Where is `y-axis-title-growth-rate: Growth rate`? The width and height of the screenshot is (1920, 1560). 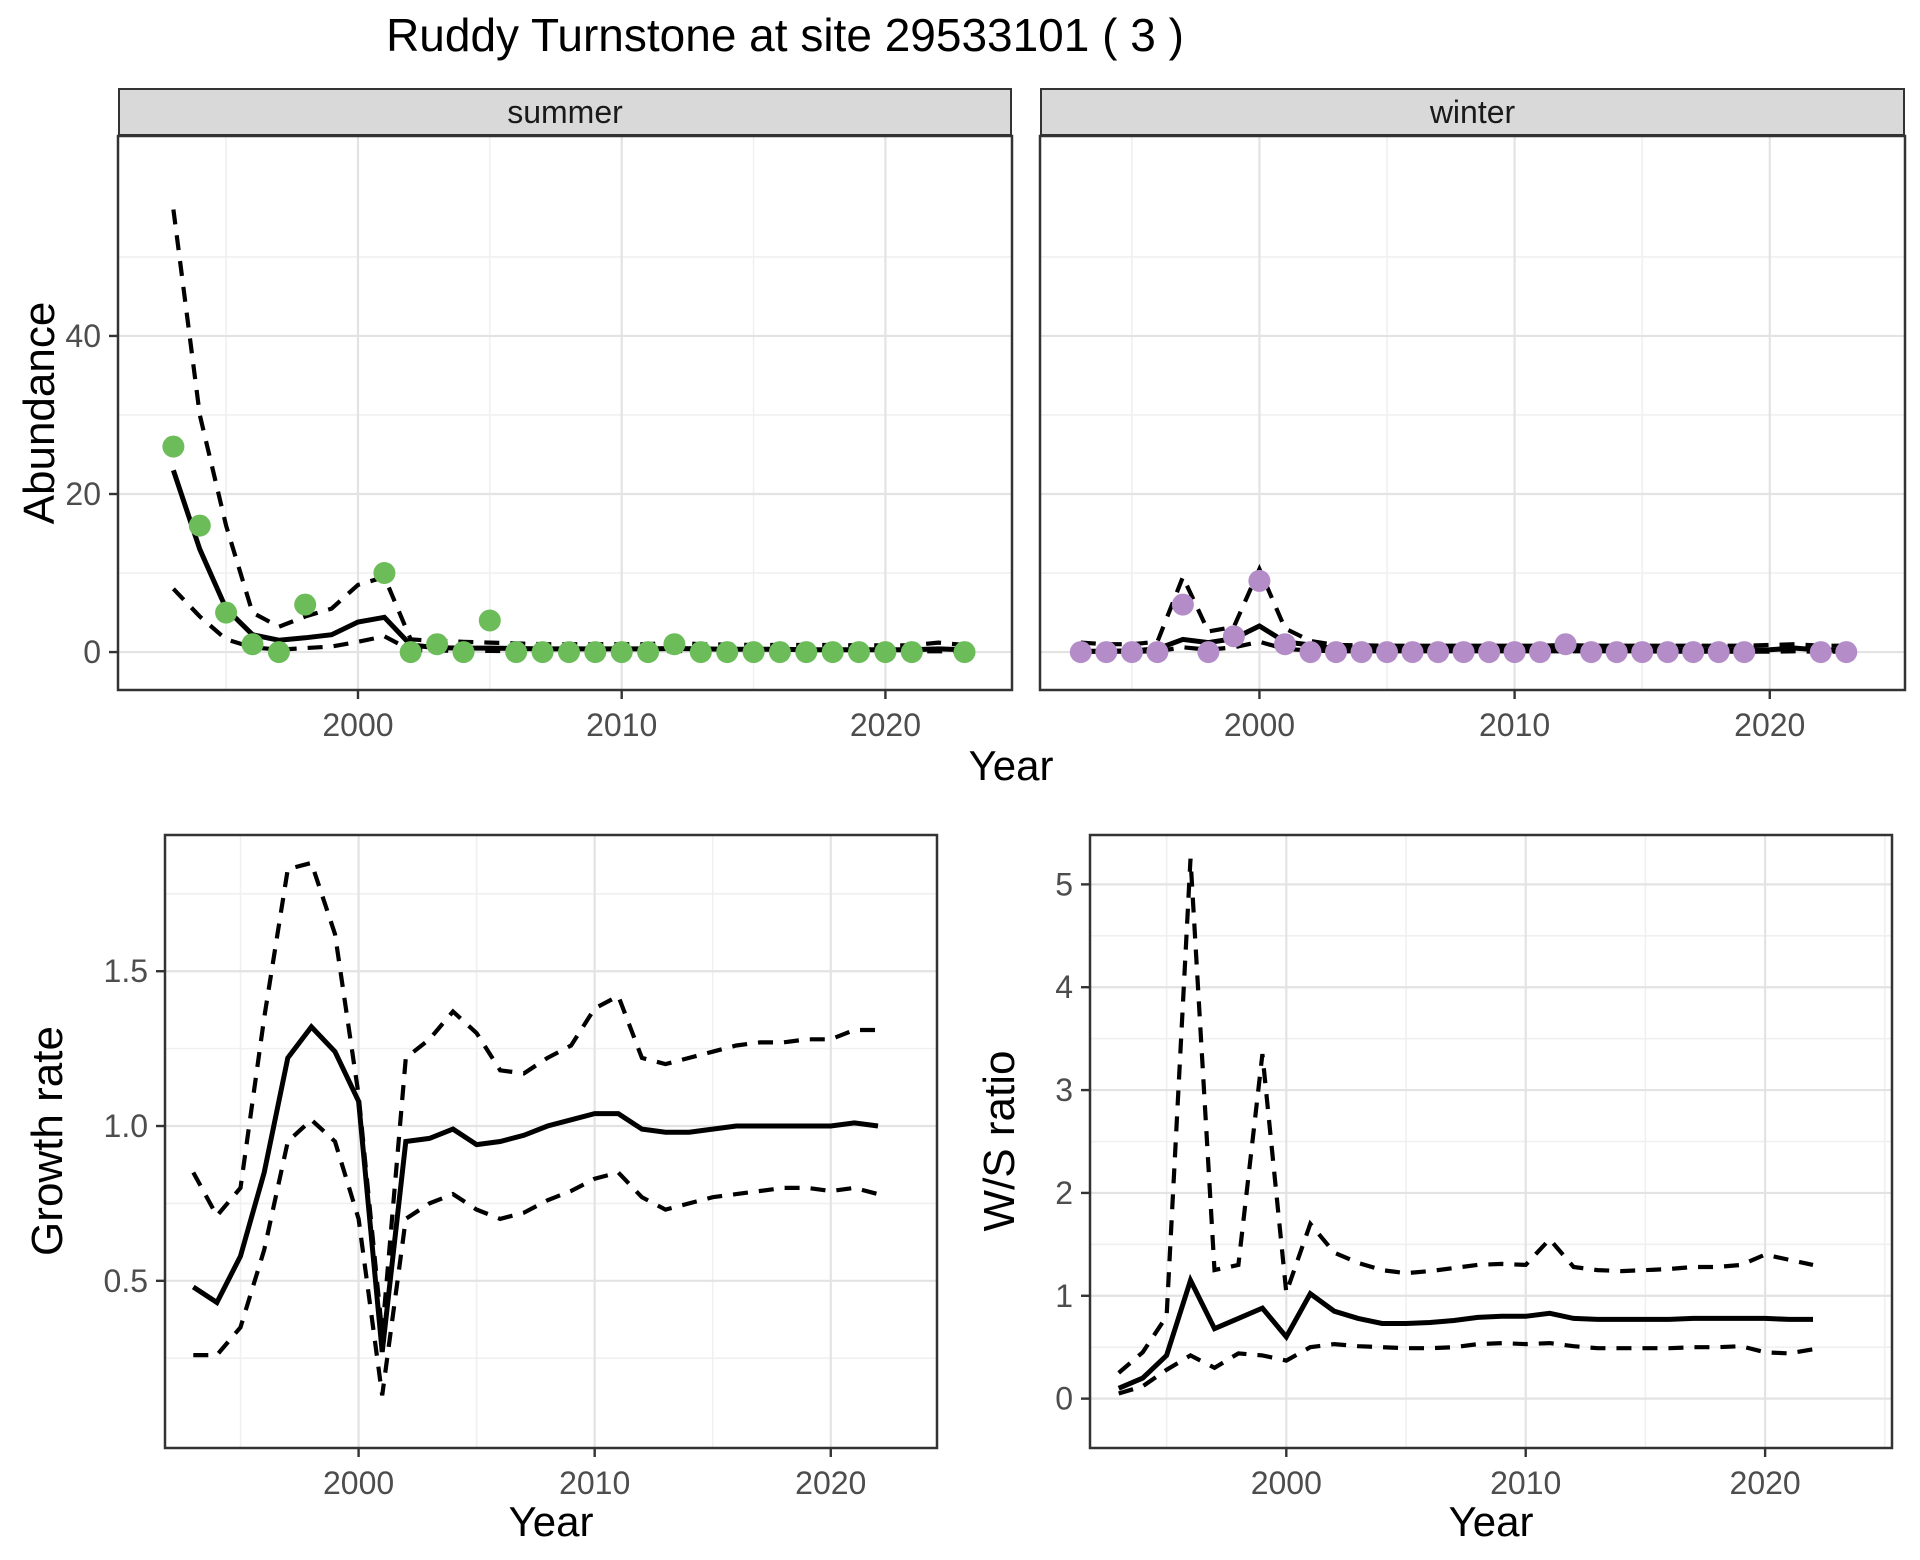
y-axis-title-growth-rate: Growth rate is located at coordinates (47, 1141).